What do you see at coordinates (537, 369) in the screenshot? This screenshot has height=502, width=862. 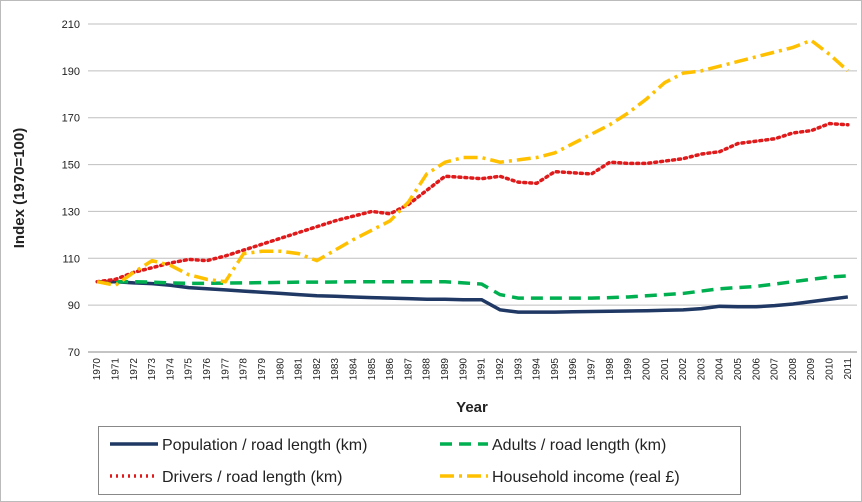 I see `x-tick-label: 1994` at bounding box center [537, 369].